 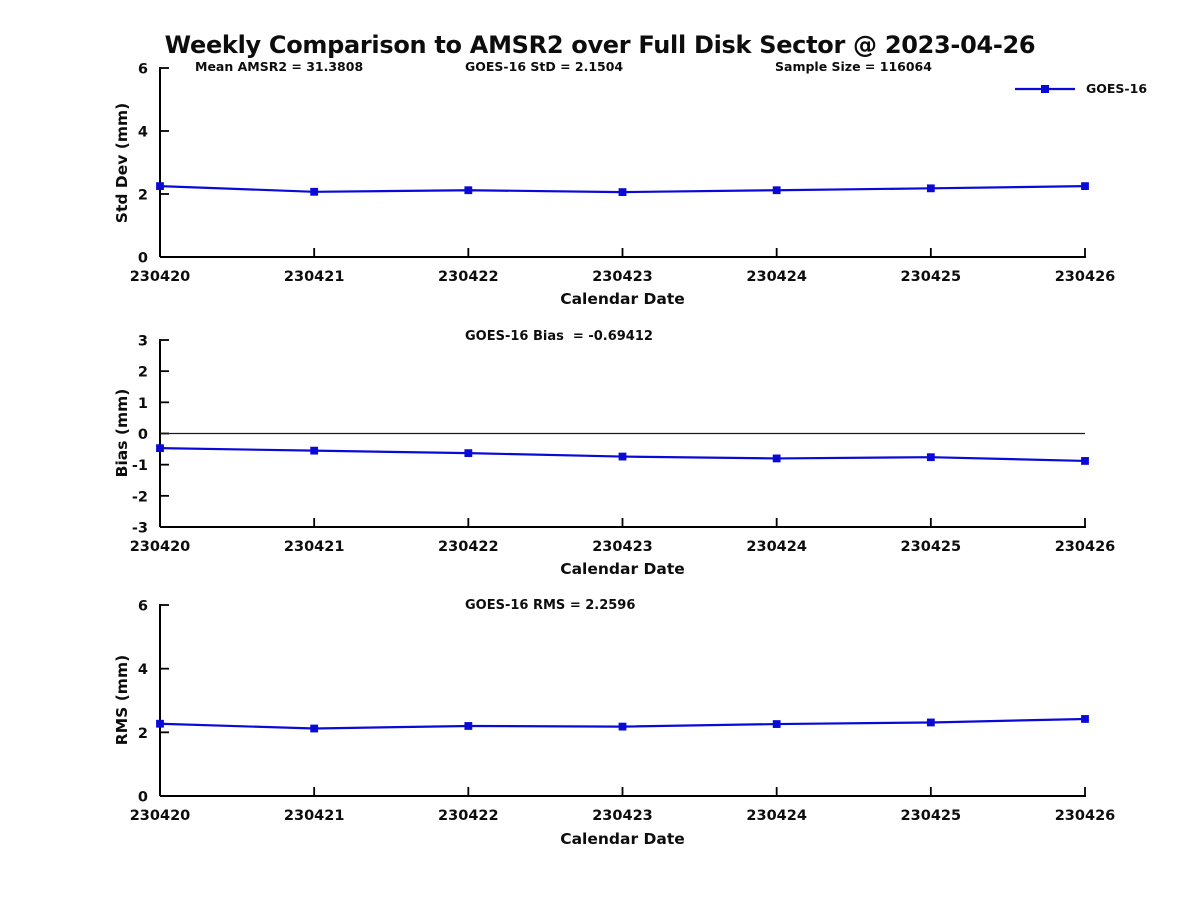 What do you see at coordinates (1045, 88) in the screenshot?
I see `legend-line-marker-icon` at bounding box center [1045, 88].